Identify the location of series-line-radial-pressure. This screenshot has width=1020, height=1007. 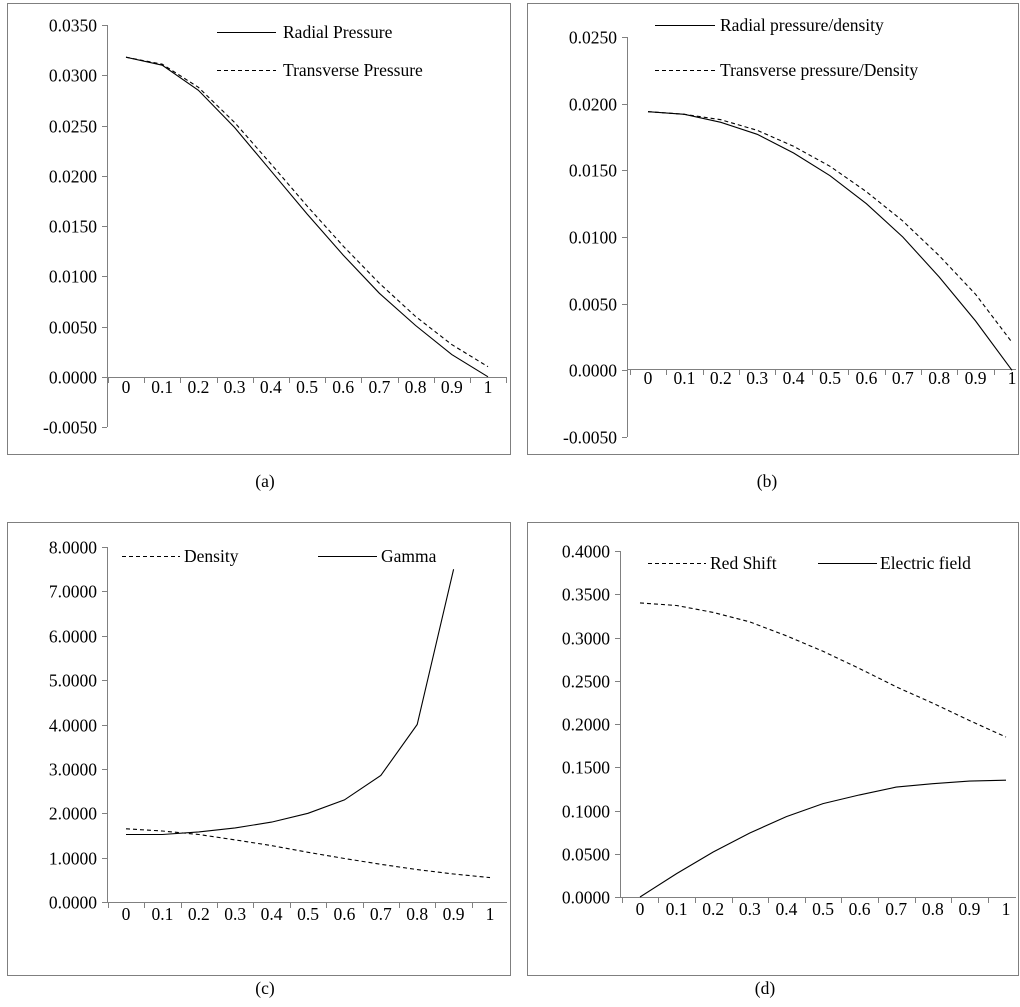
(307, 217).